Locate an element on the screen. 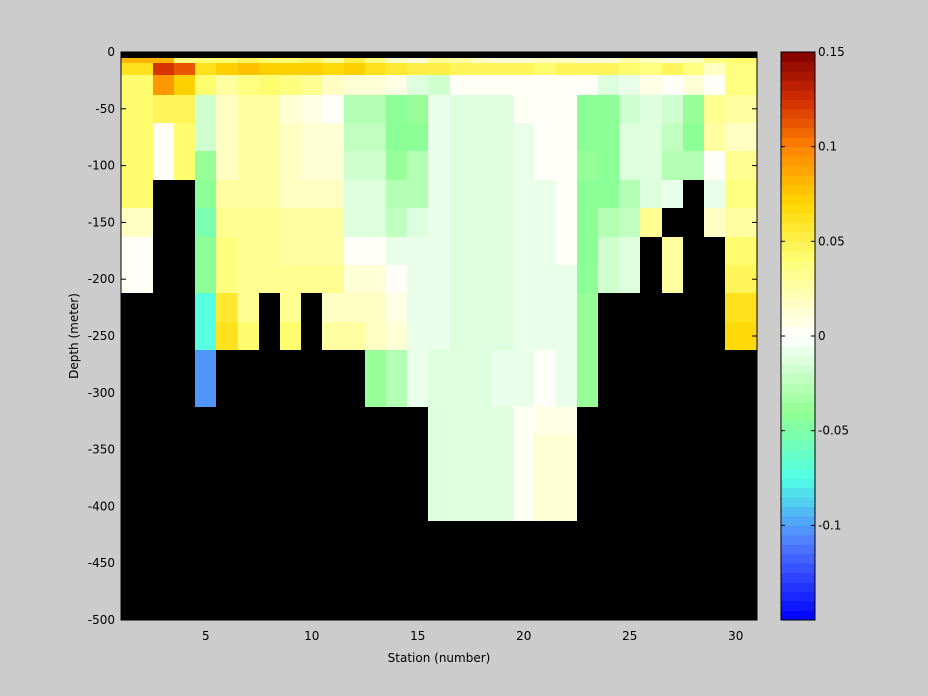 Image resolution: width=928 pixels, height=696 pixels. x-tick-label: 25 is located at coordinates (629, 636).